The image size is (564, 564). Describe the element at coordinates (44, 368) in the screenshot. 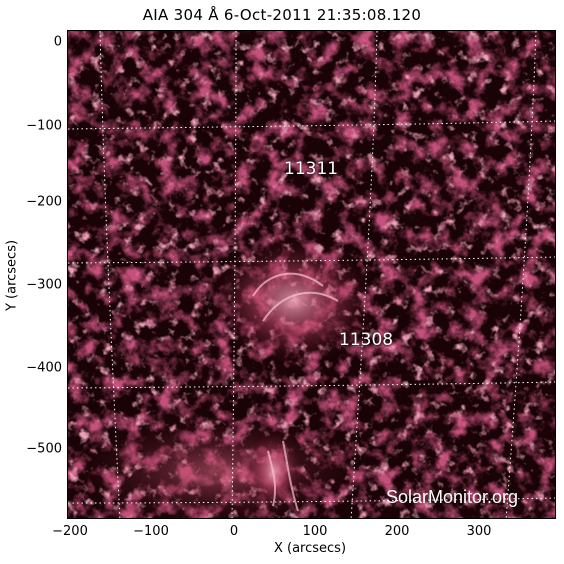

I see `y-tick-minus-400: −400` at that location.